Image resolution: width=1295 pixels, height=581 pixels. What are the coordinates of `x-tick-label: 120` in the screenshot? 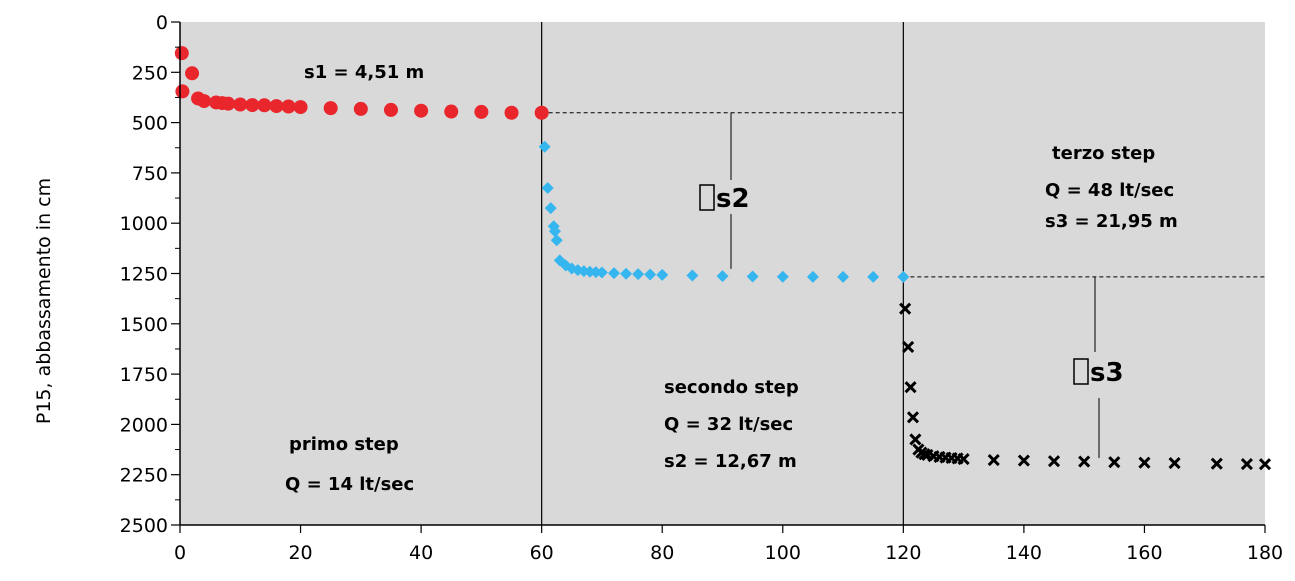 It's located at (903, 553).